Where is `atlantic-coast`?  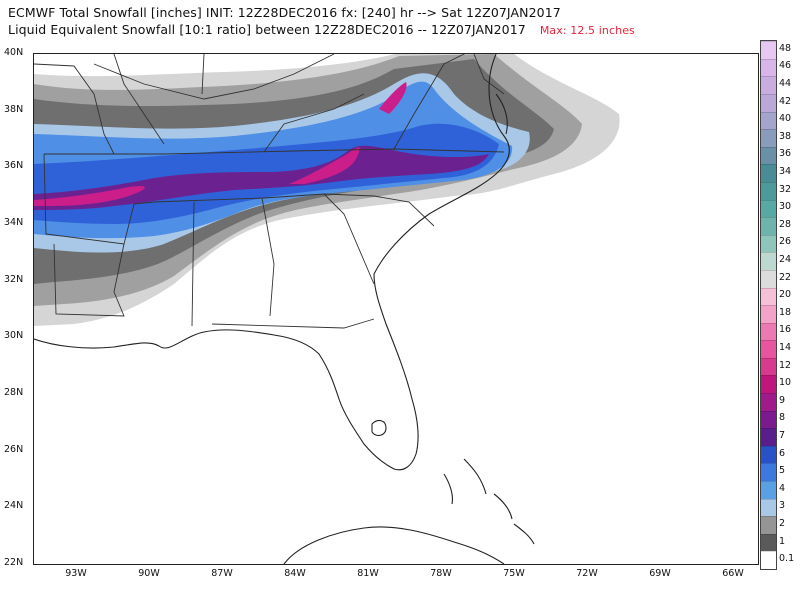
atlantic-coast is located at coordinates (441, 164).